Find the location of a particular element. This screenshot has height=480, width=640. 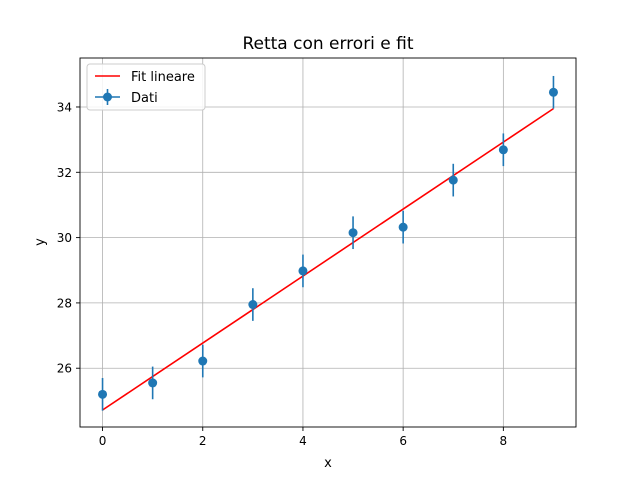

legend-fit-label: Fit lineare is located at coordinates (163, 77).